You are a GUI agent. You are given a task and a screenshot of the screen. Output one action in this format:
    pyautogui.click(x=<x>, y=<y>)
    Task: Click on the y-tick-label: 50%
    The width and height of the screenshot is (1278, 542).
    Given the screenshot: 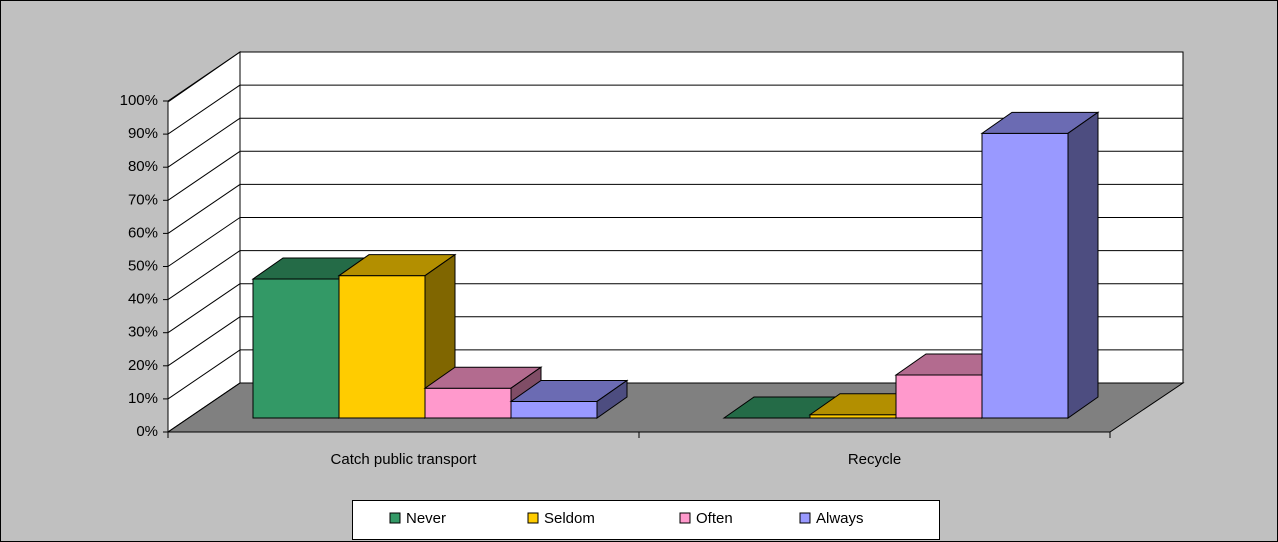 What is the action you would take?
    pyautogui.click(x=143, y=265)
    